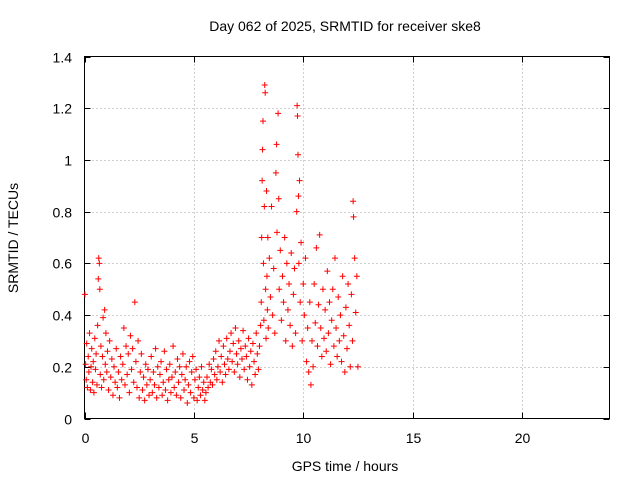 The image size is (640, 480). I want to click on y-tick-label: 0.4, so click(63, 316).